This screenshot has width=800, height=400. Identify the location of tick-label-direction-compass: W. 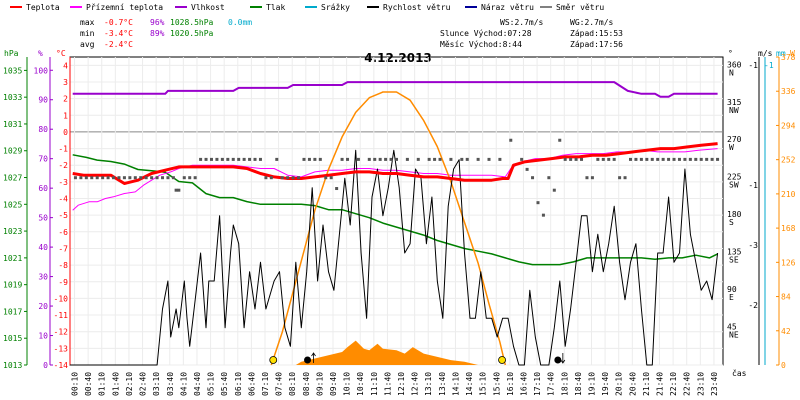
(731, 147).